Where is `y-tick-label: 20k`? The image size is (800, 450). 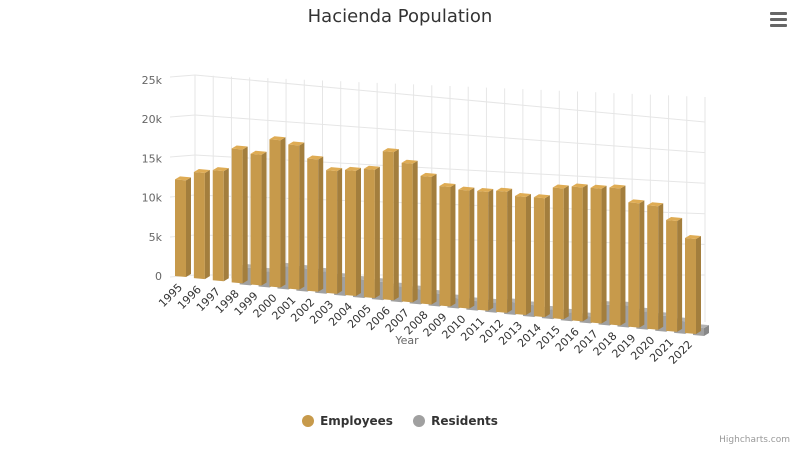 y-tick-label: 20k is located at coordinates (152, 119).